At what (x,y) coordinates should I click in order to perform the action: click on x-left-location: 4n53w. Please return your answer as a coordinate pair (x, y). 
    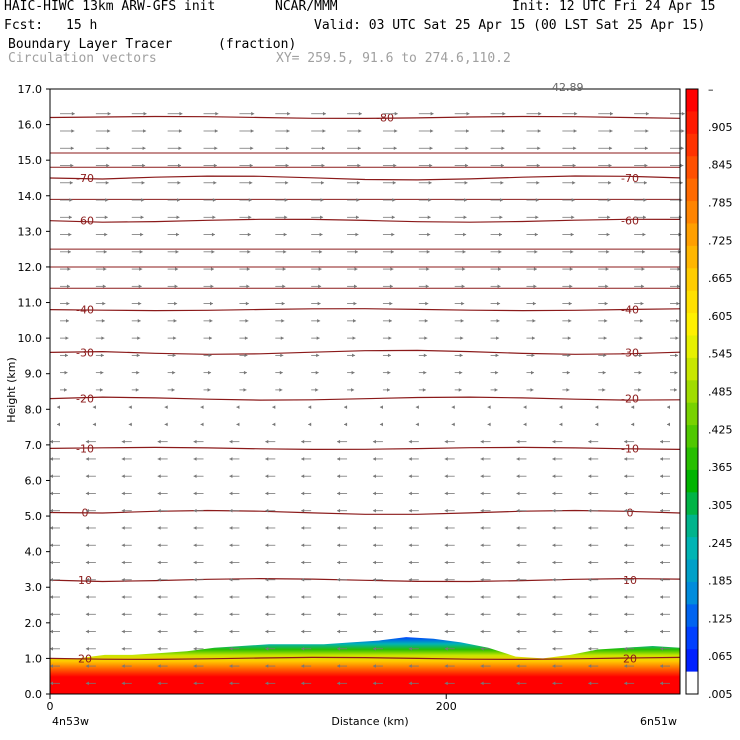
    Looking at the image, I should click on (70, 721).